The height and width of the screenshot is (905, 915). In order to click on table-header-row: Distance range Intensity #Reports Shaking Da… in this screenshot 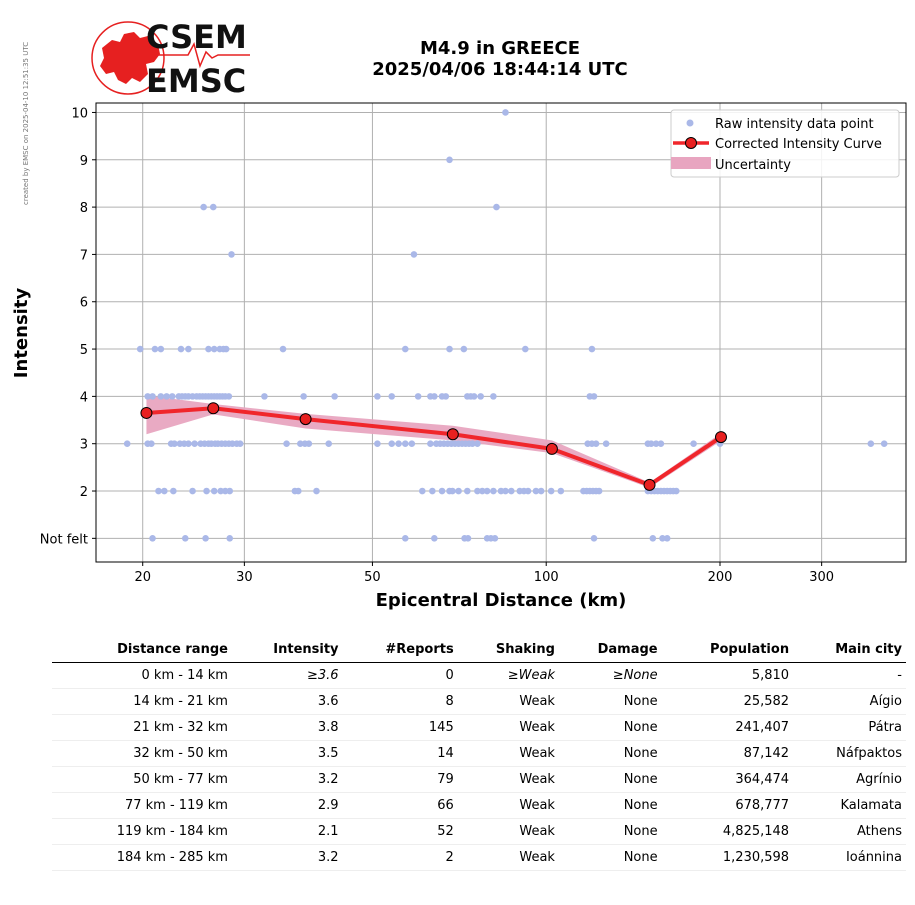, I will do `click(479, 650)`.